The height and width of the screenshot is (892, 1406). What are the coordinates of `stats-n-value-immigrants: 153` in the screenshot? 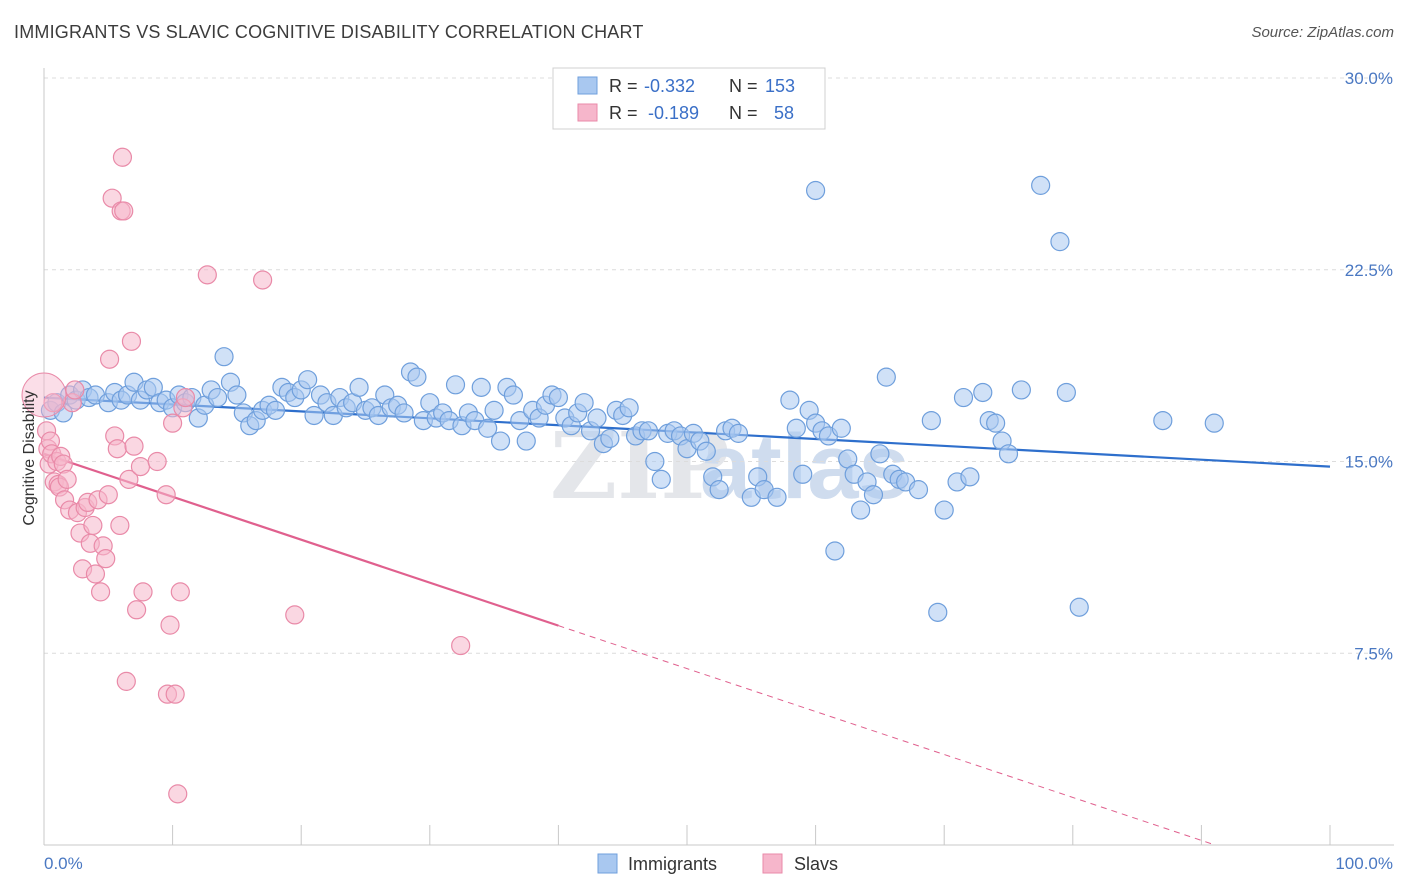 It's located at (780, 86).